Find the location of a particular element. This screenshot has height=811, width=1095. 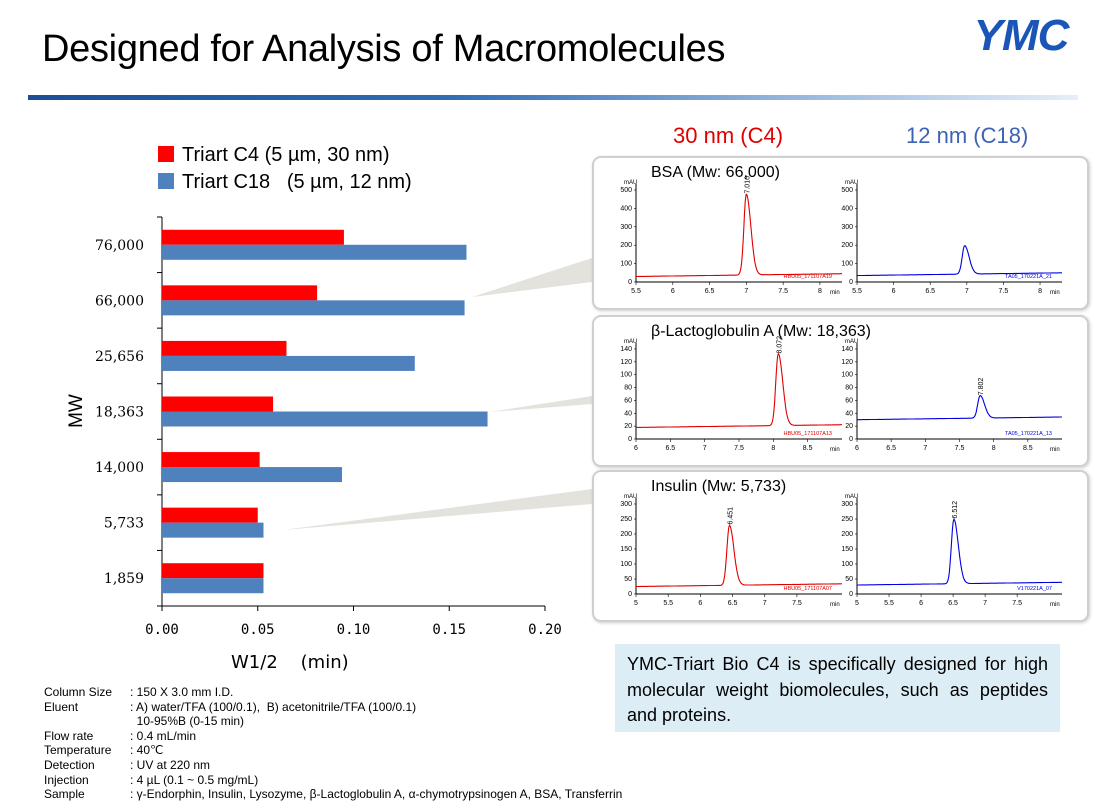

ymc-logo: YMC is located at coordinates (1023, 33).